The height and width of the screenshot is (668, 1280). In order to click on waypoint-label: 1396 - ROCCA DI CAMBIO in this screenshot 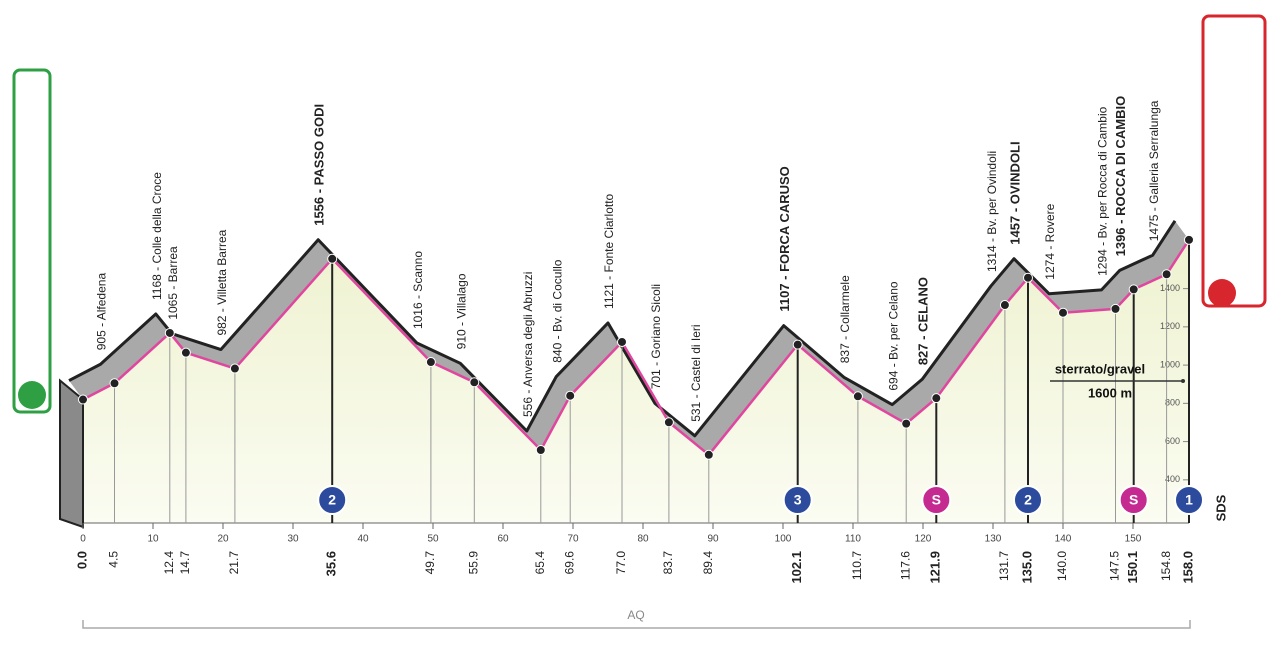, I will do `click(1120, 176)`.